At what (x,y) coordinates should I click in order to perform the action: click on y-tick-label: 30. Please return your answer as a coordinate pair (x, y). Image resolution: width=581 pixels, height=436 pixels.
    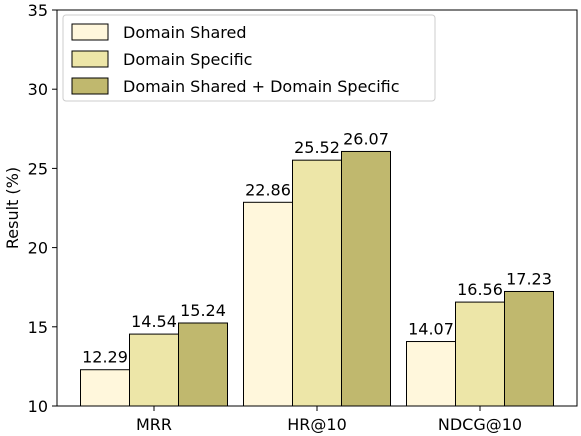
    Looking at the image, I should click on (38, 89).